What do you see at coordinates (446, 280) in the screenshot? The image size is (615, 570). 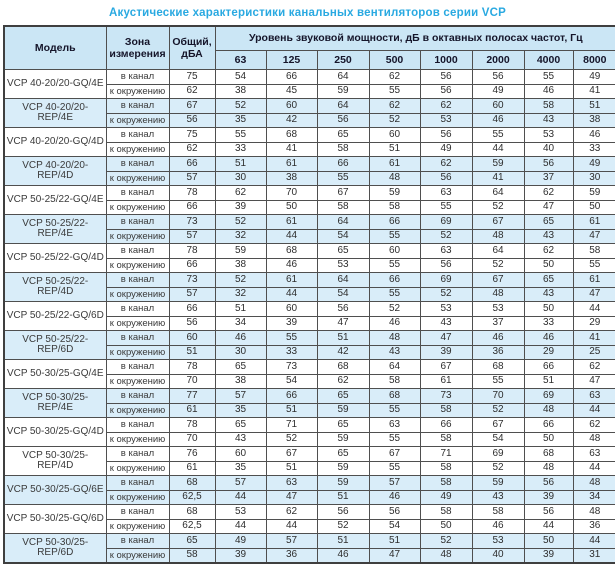 I see `band-cell: 69` at bounding box center [446, 280].